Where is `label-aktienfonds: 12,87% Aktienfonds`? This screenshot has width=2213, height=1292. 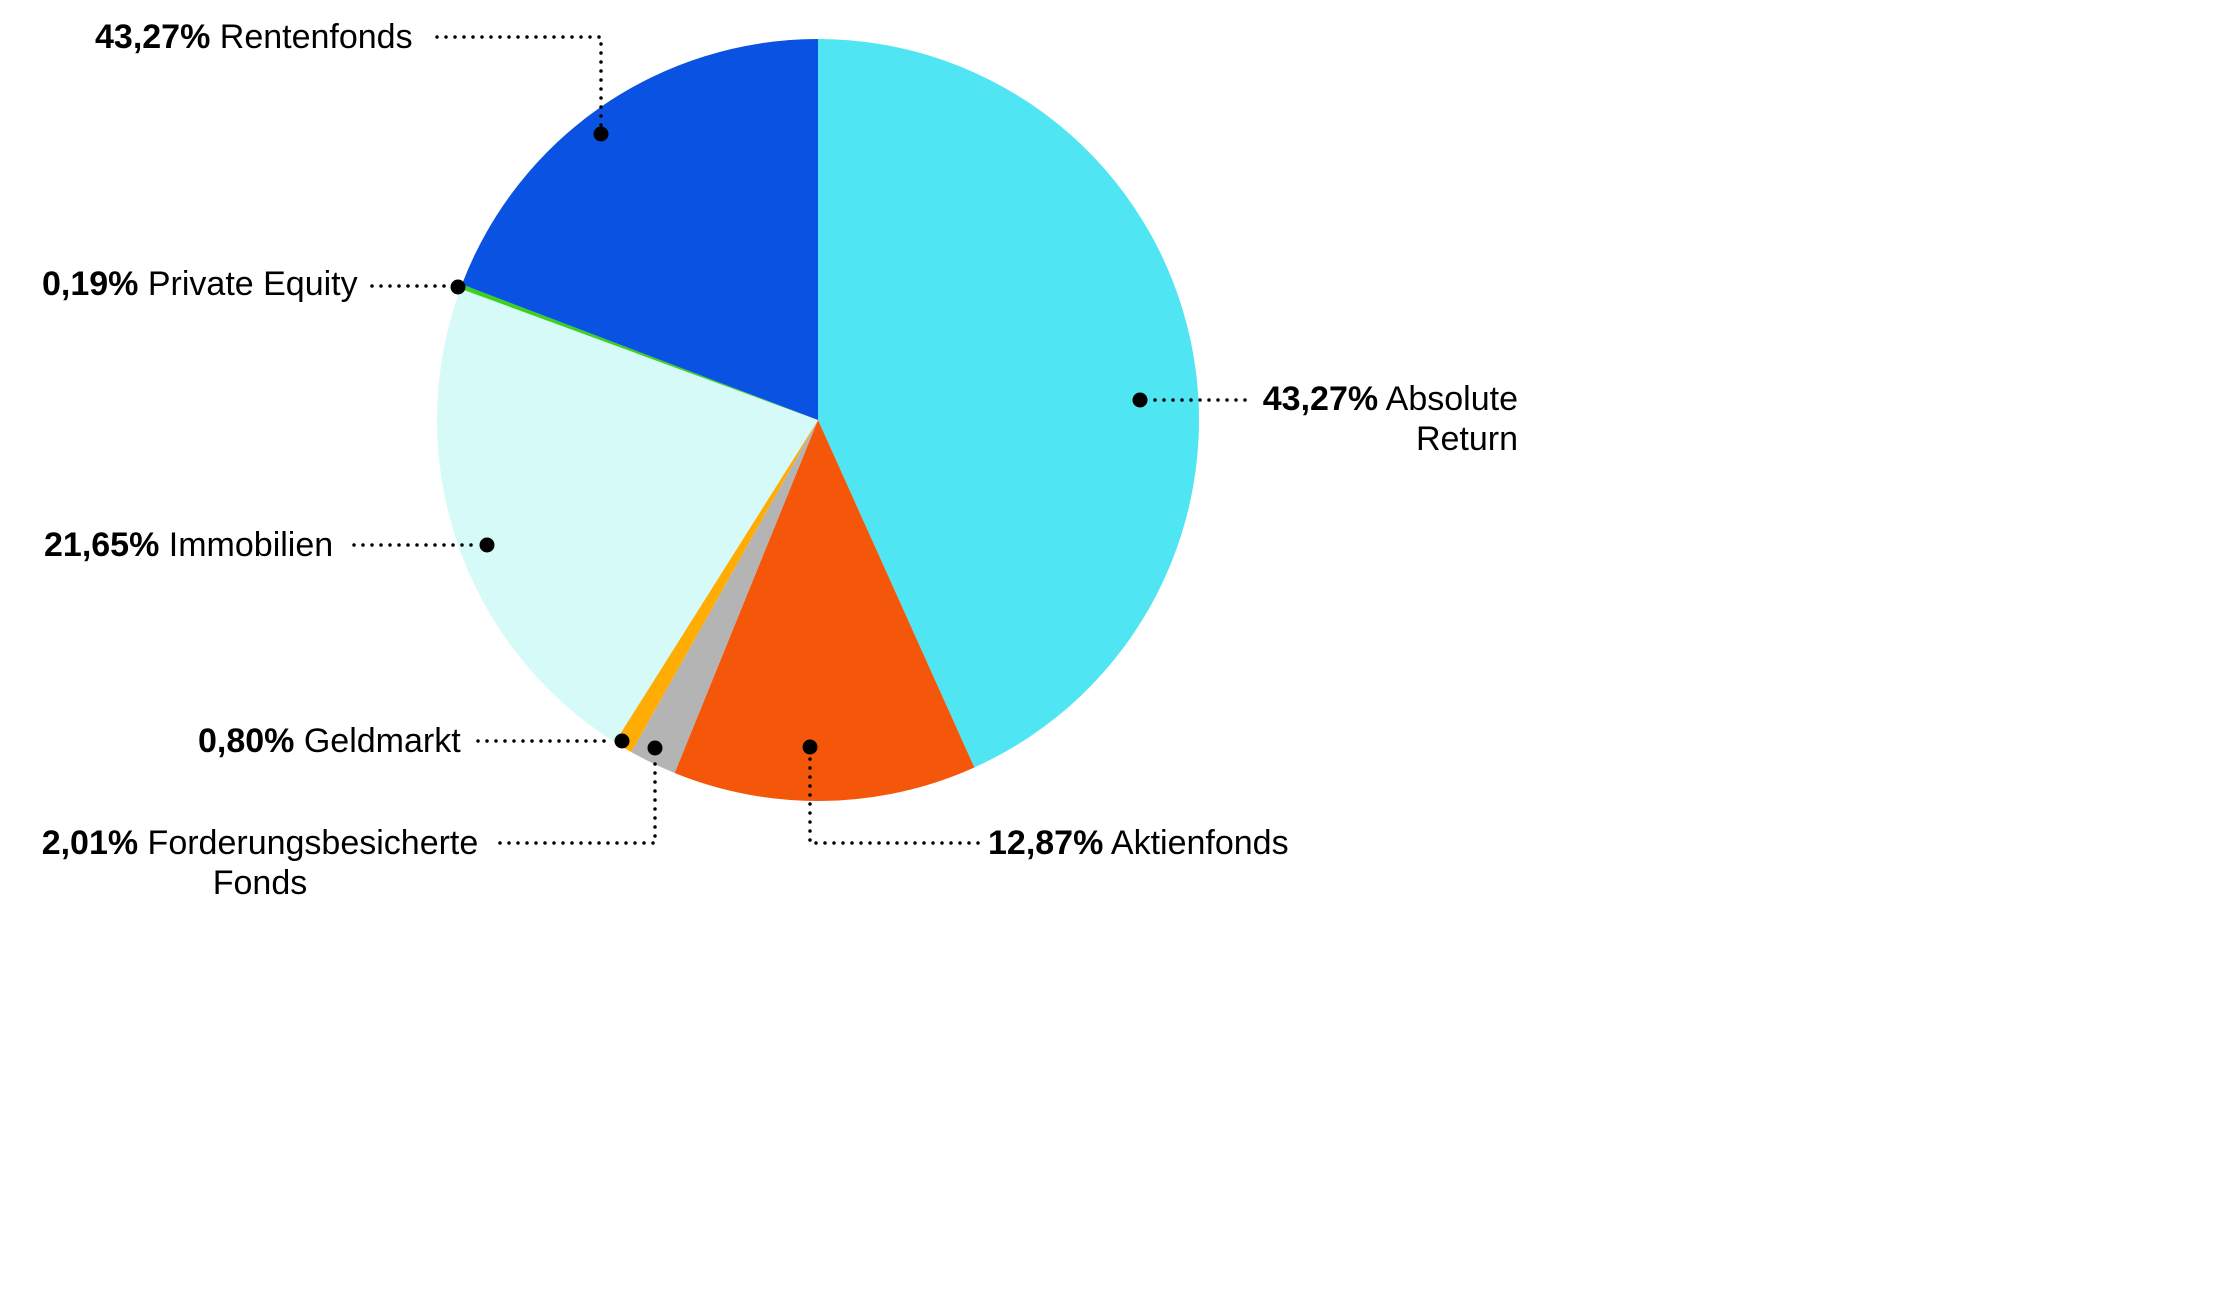 label-aktienfonds: 12,87% Aktienfonds is located at coordinates (1138, 843).